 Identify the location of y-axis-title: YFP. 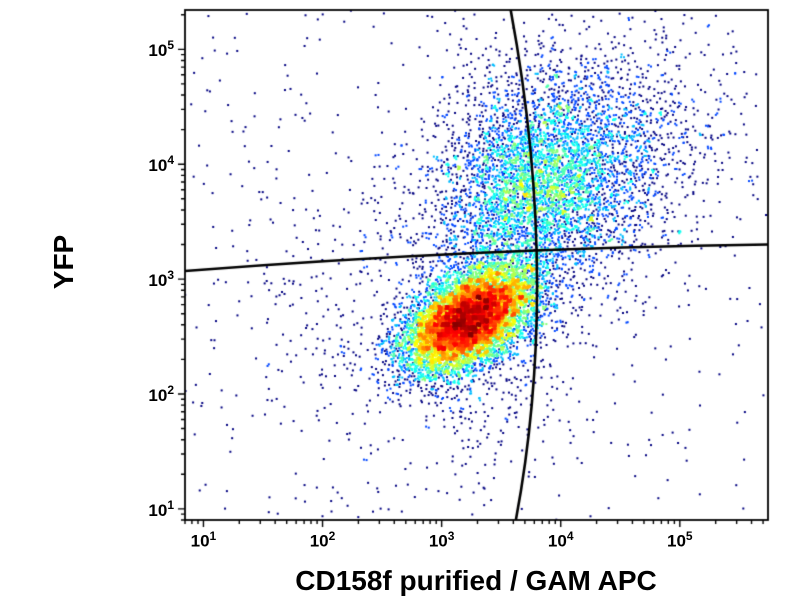
(63, 262).